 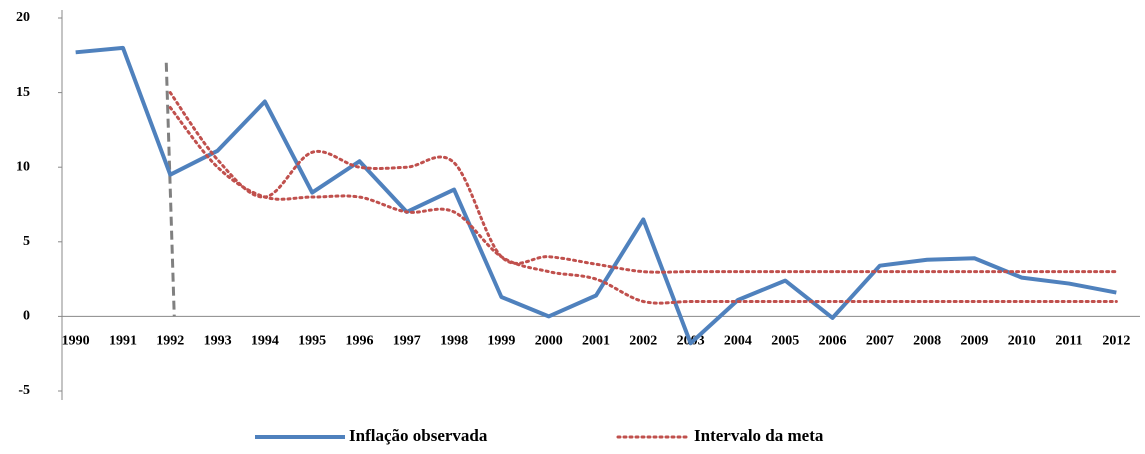 I want to click on x-tick-label: 1998, so click(x=454, y=341).